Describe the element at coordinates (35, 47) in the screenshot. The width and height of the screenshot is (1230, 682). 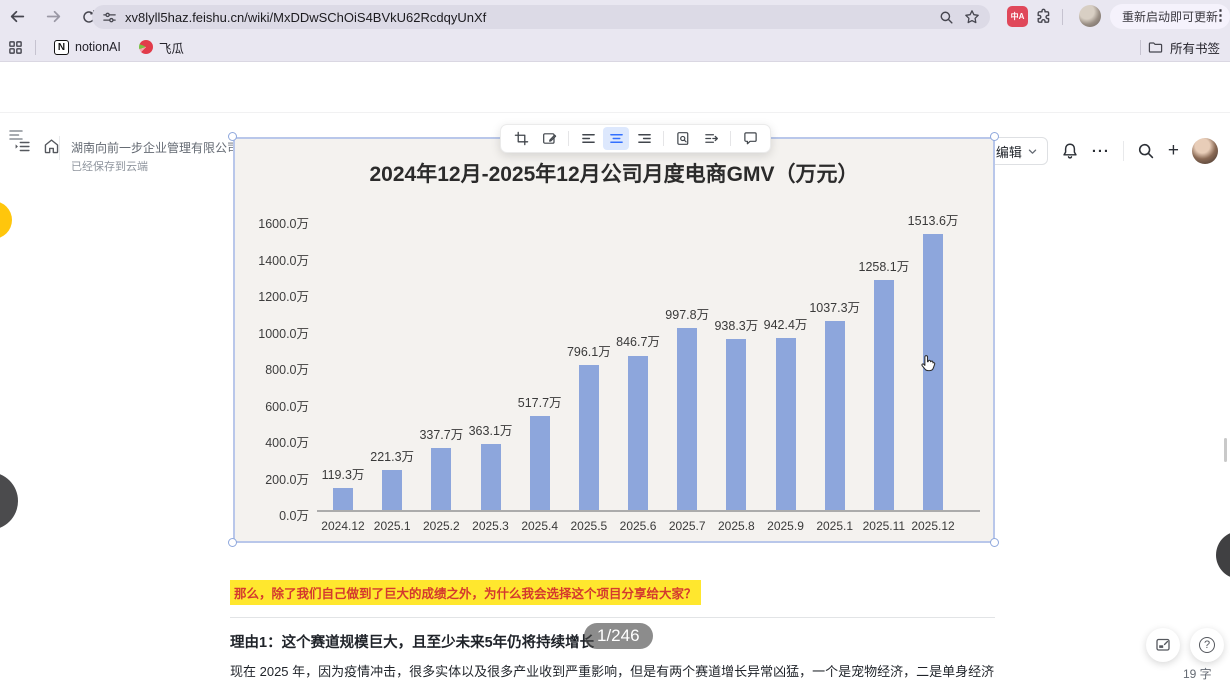
I see `bookmarks-divider` at that location.